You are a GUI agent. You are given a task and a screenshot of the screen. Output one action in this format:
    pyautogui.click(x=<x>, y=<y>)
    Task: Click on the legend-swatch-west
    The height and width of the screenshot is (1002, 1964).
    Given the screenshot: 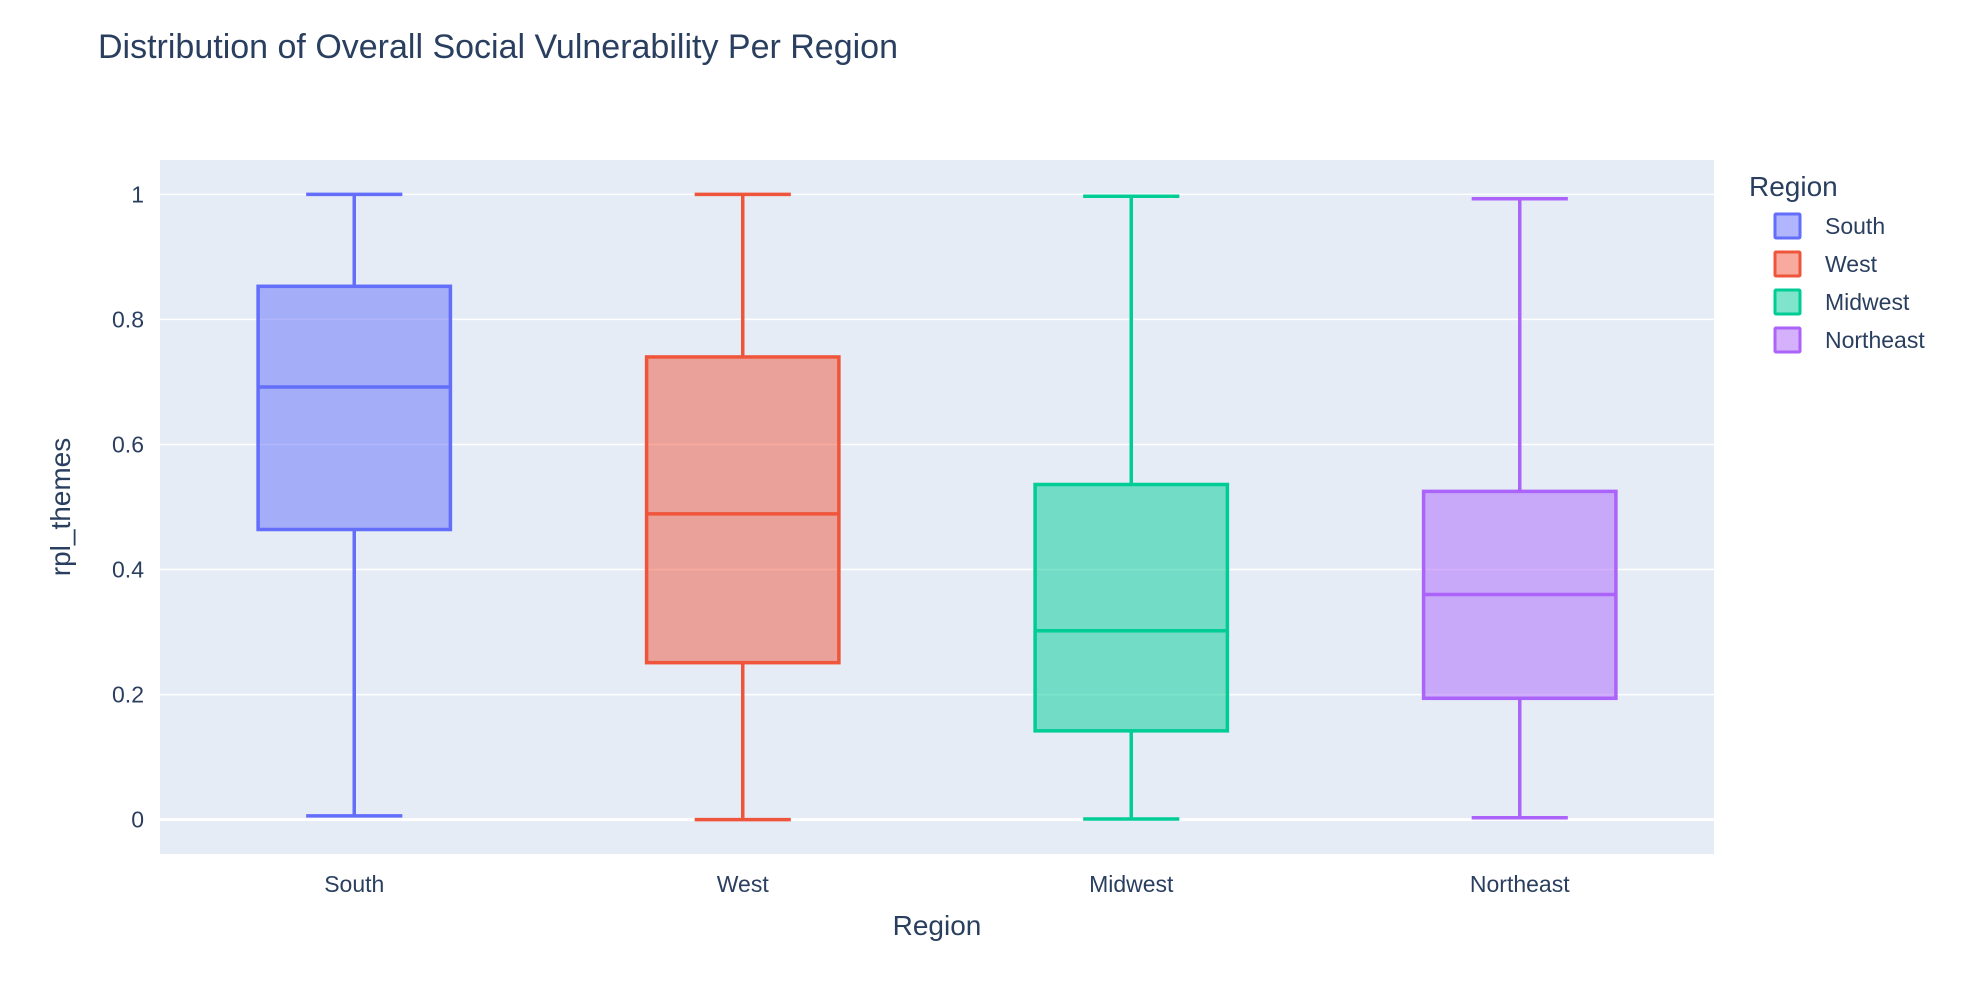 What is the action you would take?
    pyautogui.click(x=1787, y=264)
    